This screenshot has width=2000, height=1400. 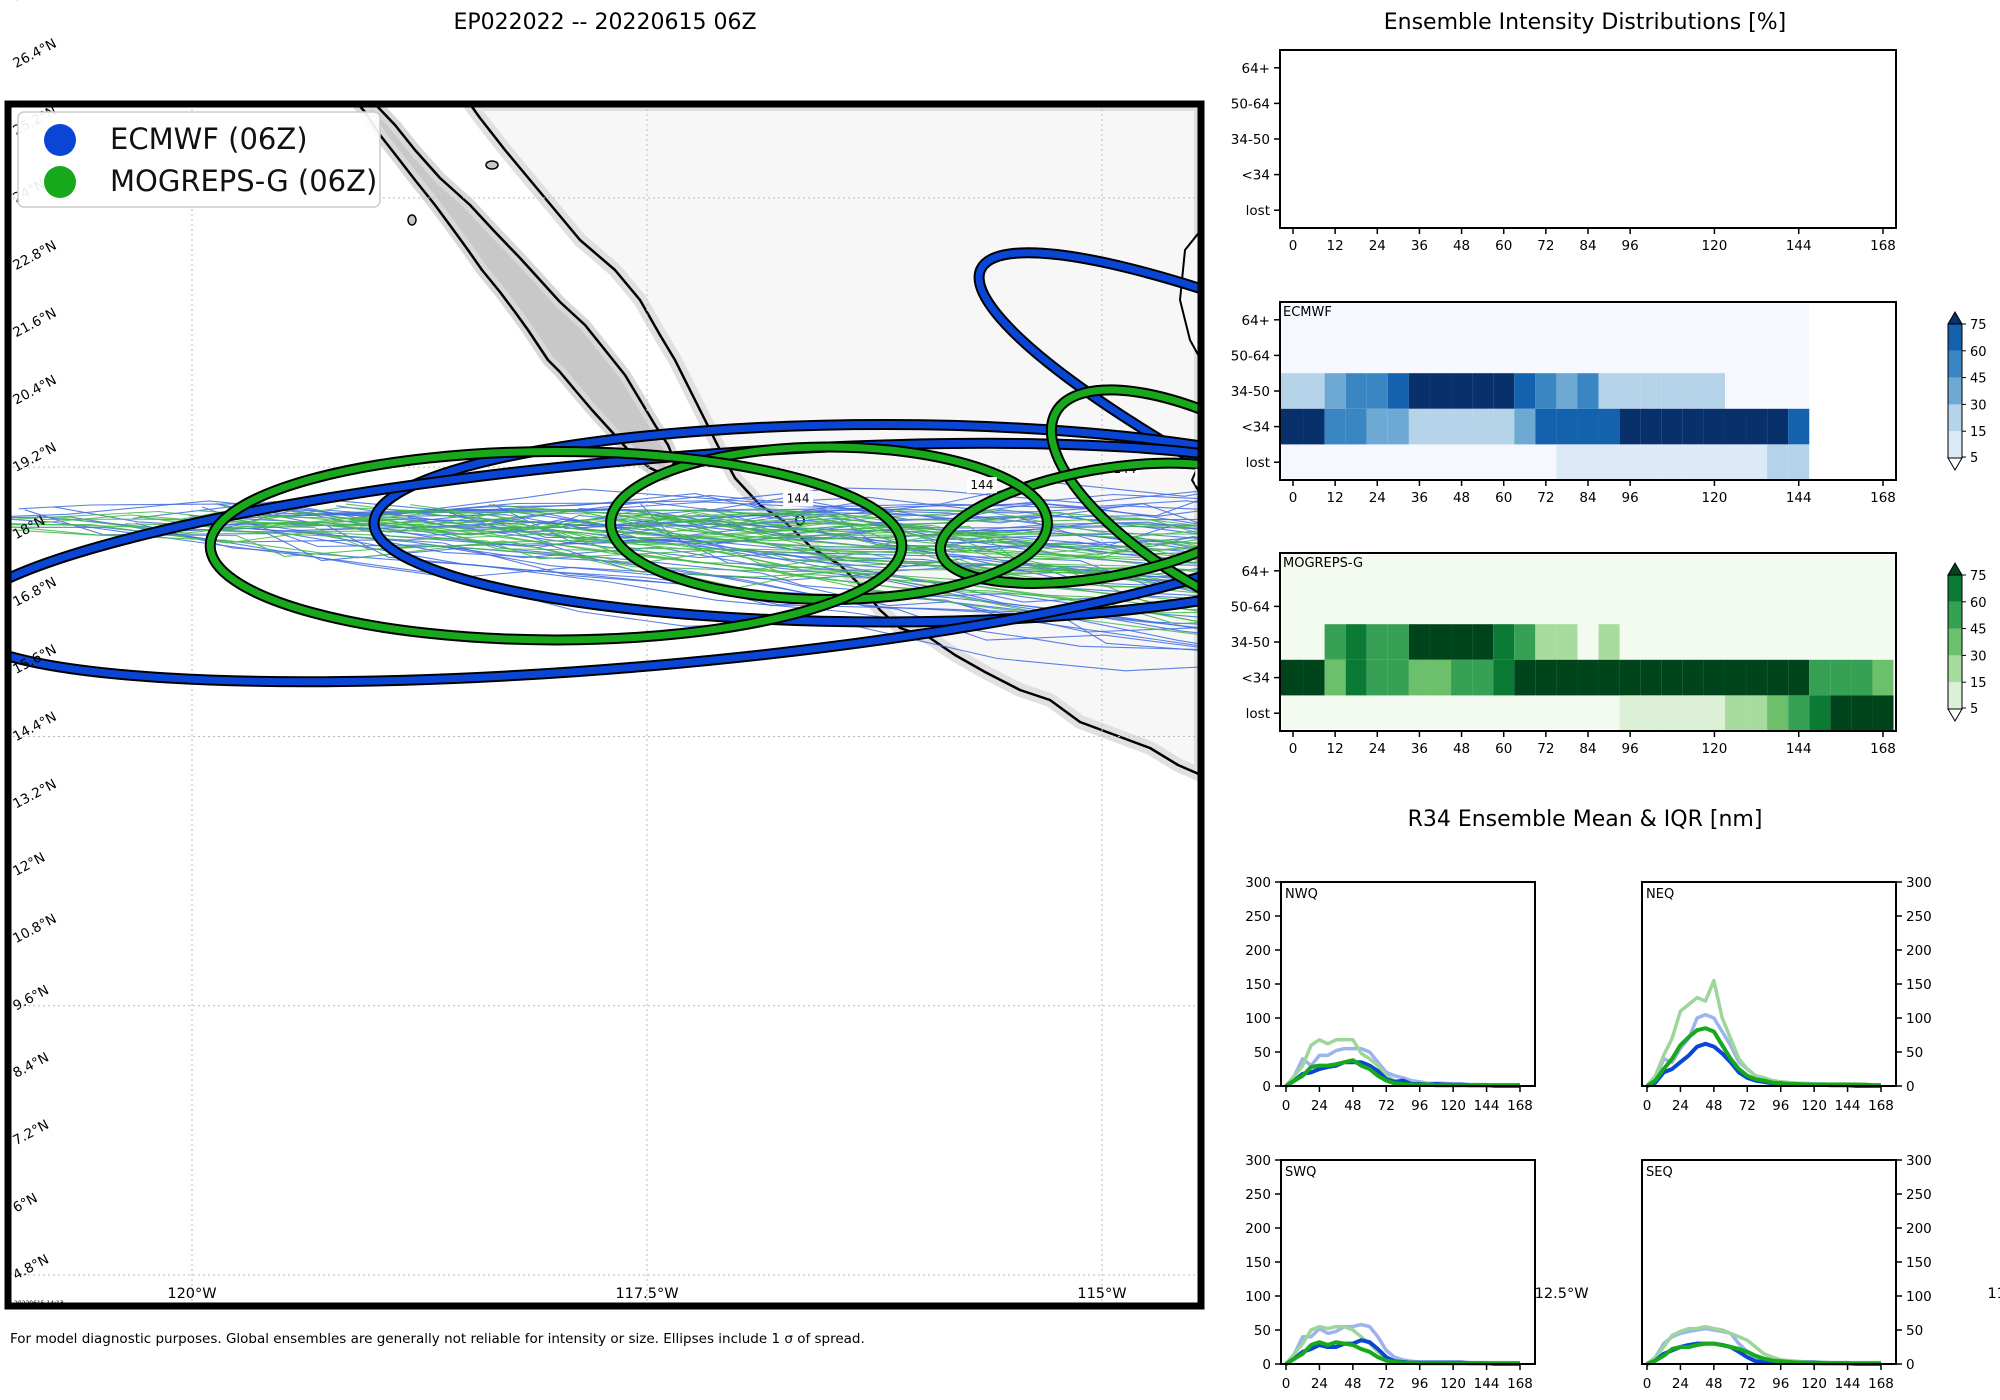 I want to click on r34-y-tick: 250, so click(x=1258, y=917).